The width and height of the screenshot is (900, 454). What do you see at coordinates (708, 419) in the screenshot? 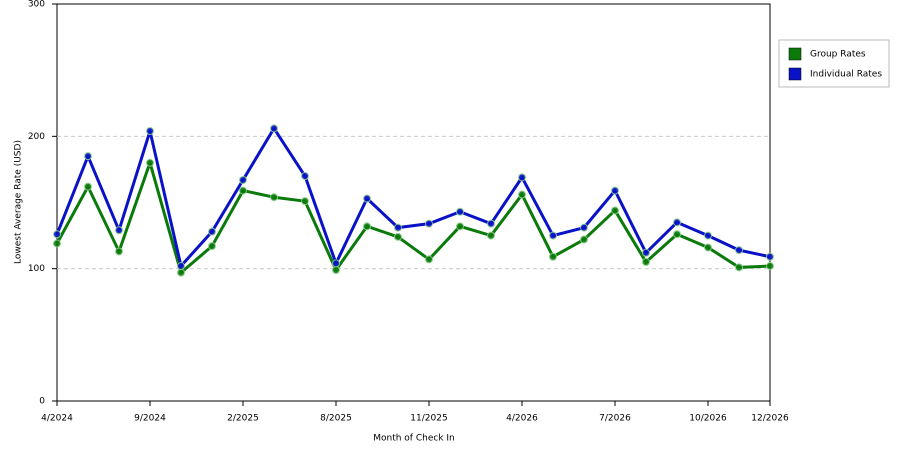
I see `x-tick-label: 10/2026` at bounding box center [708, 419].